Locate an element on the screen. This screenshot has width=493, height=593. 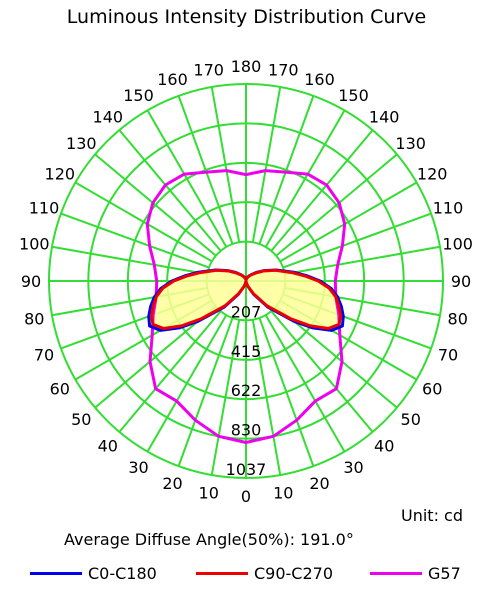
average-diffuse-angle: Average Diffuse Angle(50%): 191.0° is located at coordinates (209, 539).